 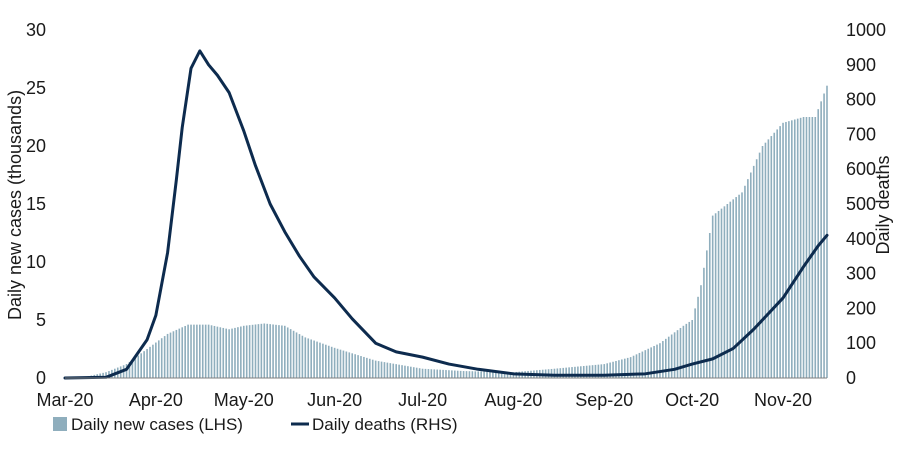 What do you see at coordinates (861, 239) in the screenshot?
I see `right-axis-tick-label: 400` at bounding box center [861, 239].